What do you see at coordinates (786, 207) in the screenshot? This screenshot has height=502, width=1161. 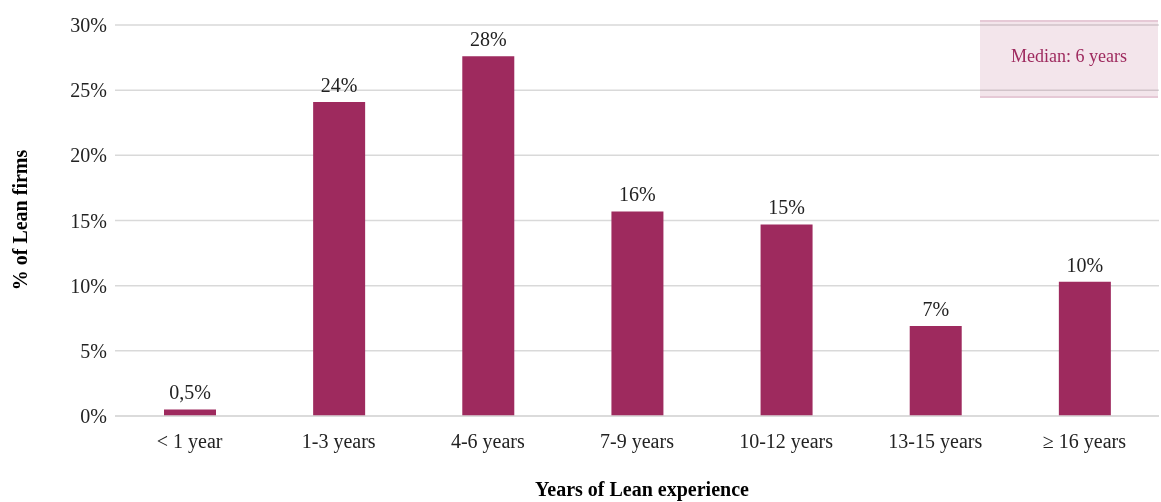 I see `data-label: 15%` at bounding box center [786, 207].